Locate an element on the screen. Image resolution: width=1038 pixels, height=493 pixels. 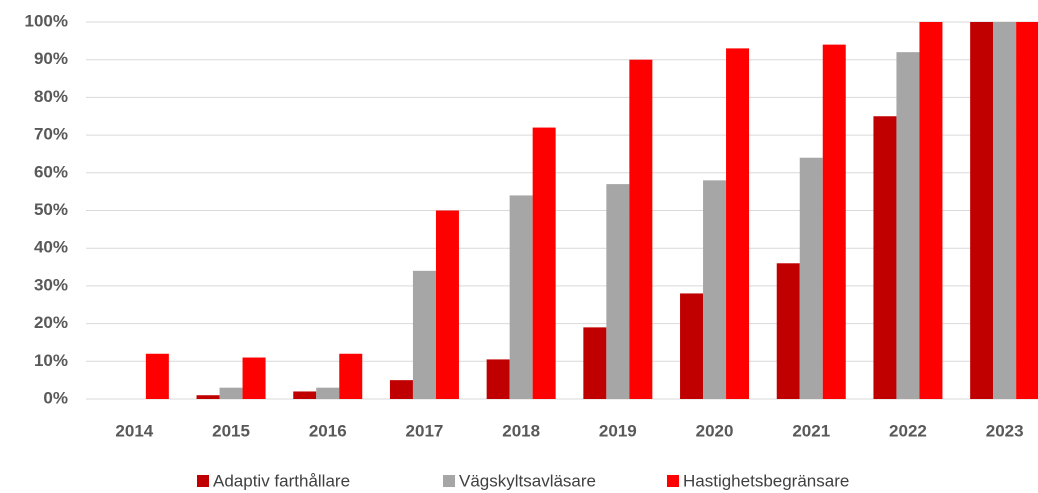
y-tick-label: 20% is located at coordinates (51, 322).